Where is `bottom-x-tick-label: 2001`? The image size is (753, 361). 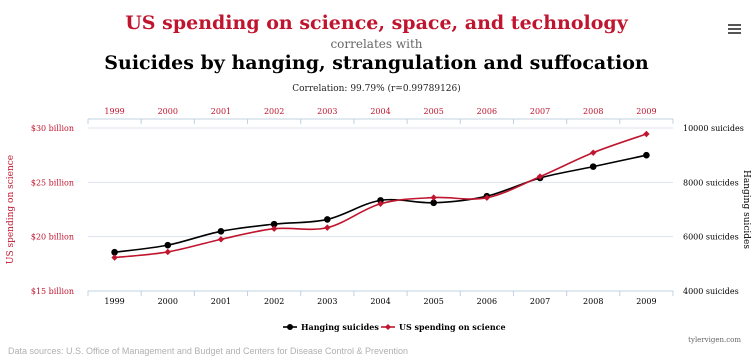 bottom-x-tick-label: 2001 is located at coordinates (221, 301).